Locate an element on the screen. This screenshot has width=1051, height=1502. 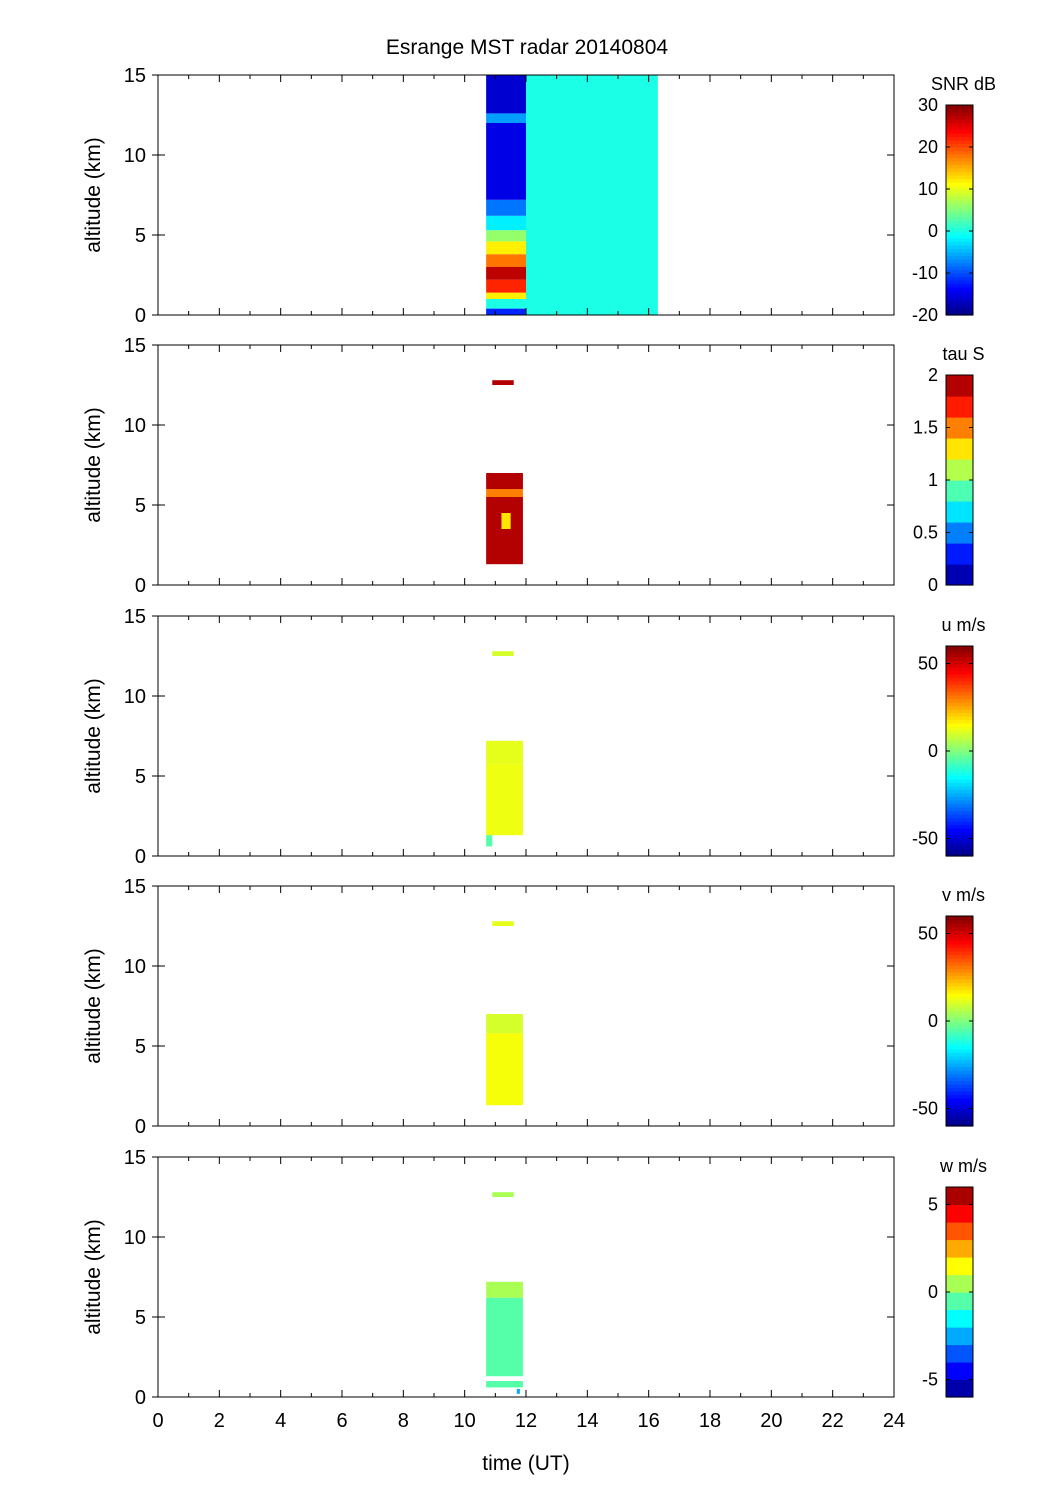
x-tick-label: 16 is located at coordinates (649, 1421).